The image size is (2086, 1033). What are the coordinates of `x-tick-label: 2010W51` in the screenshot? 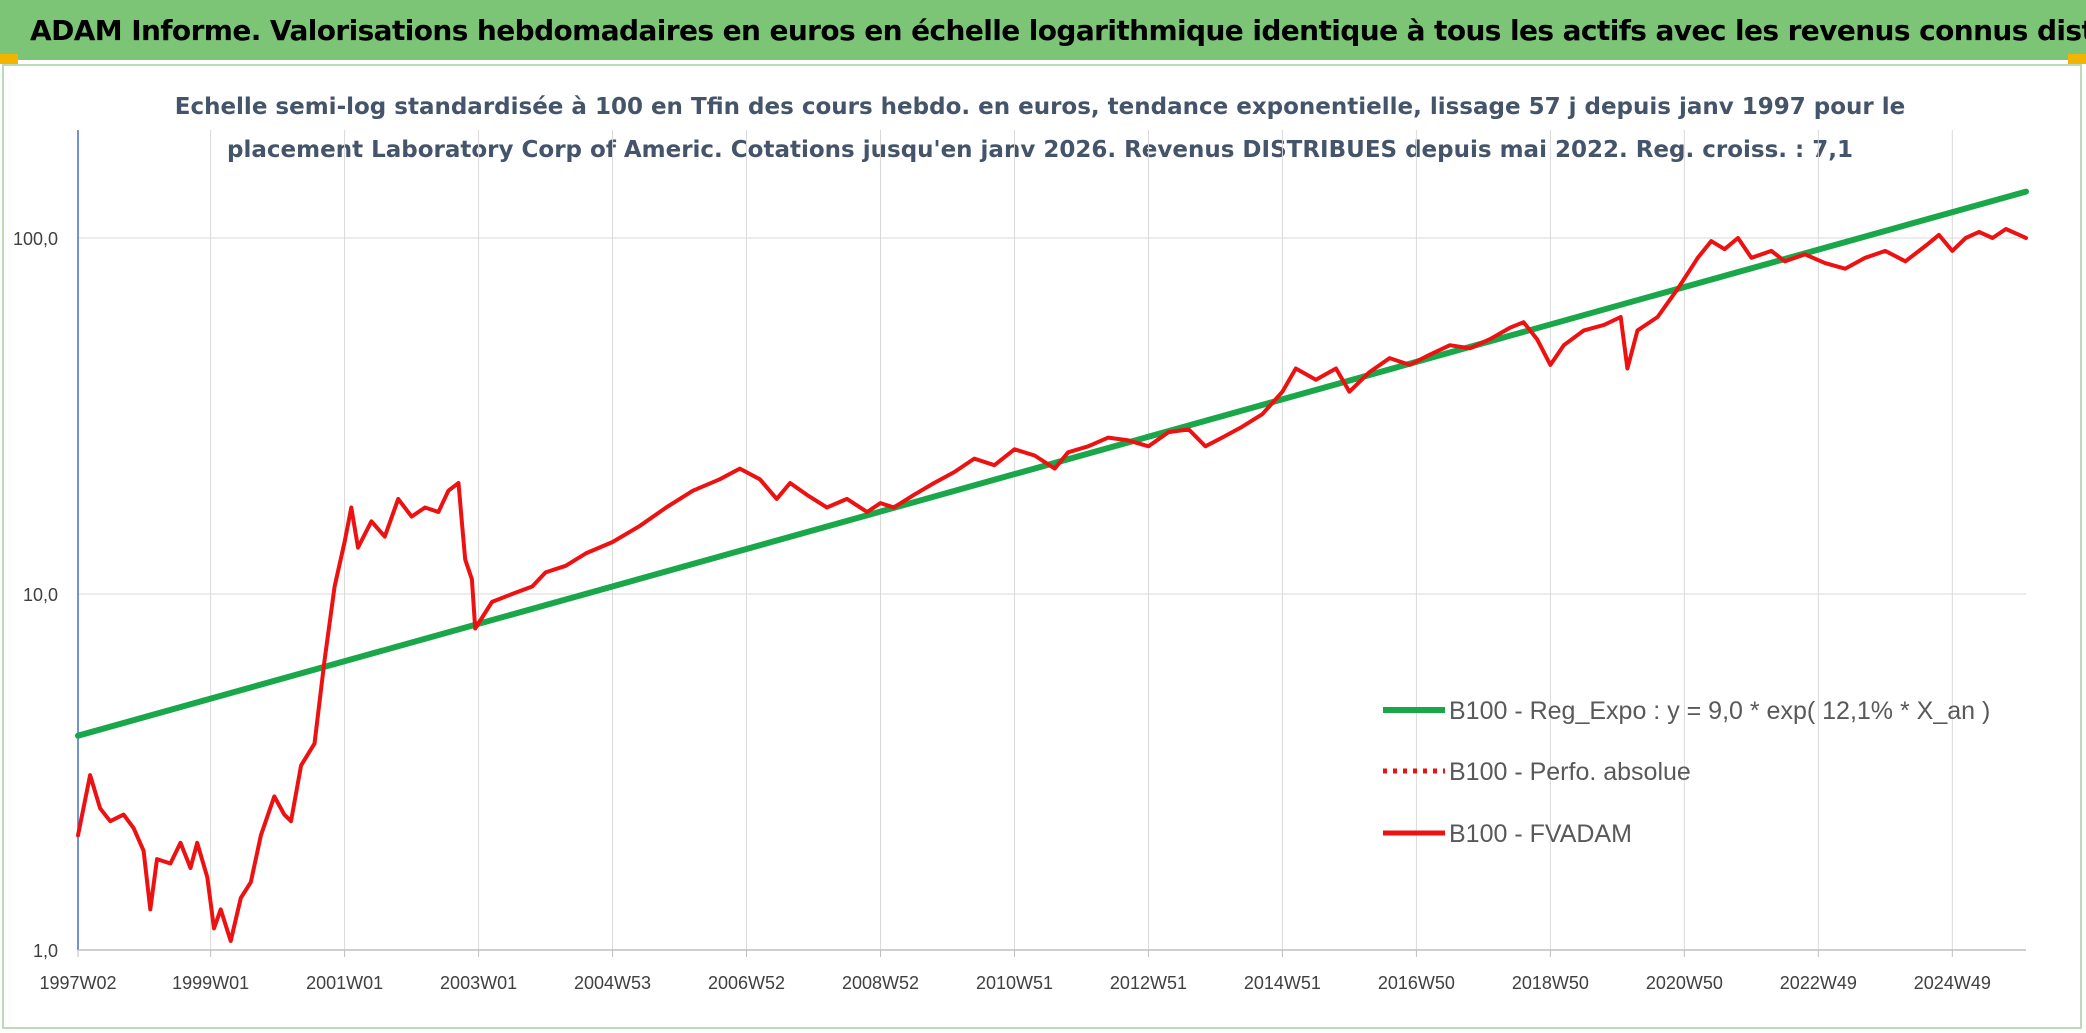 It's located at (1014, 983).